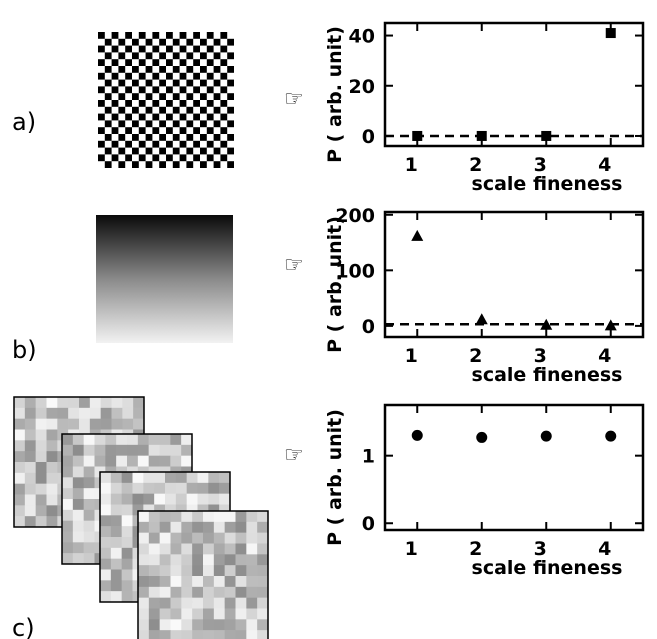 This screenshot has height=639, width=657. I want to click on pointer-icon-b: ☞, so click(294, 265).